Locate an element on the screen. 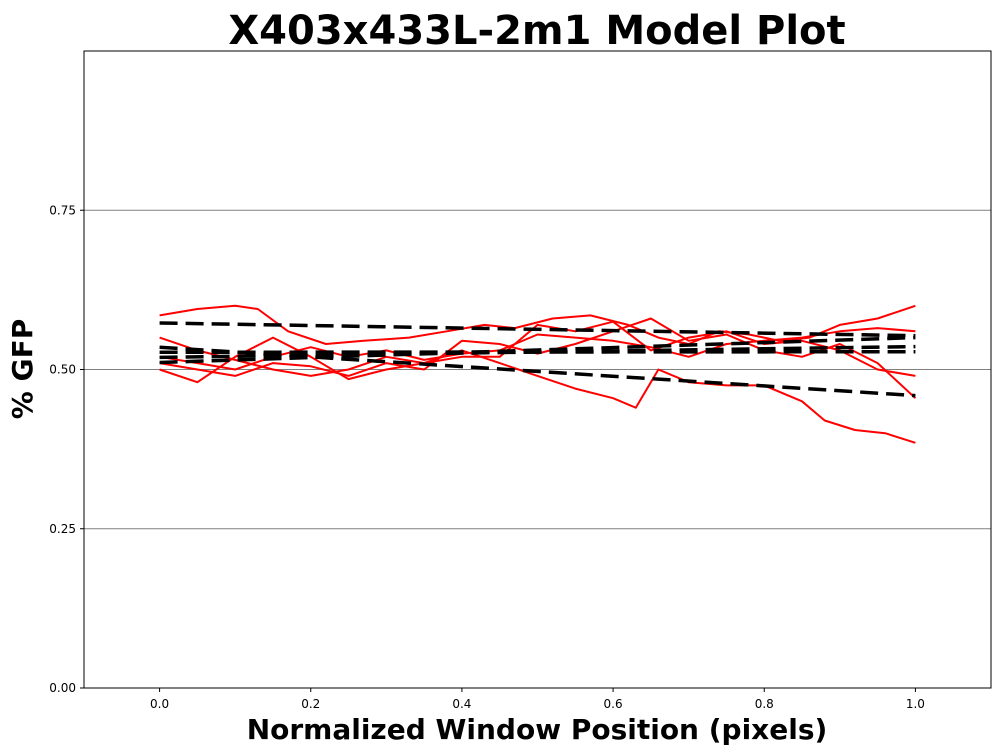  y-tick-label-0: 0.00 is located at coordinates (62, 688).